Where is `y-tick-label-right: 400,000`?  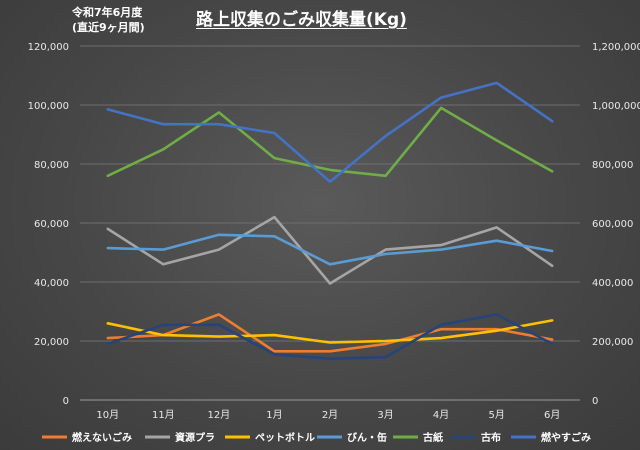
y-tick-label-right: 400,000 is located at coordinates (612, 283).